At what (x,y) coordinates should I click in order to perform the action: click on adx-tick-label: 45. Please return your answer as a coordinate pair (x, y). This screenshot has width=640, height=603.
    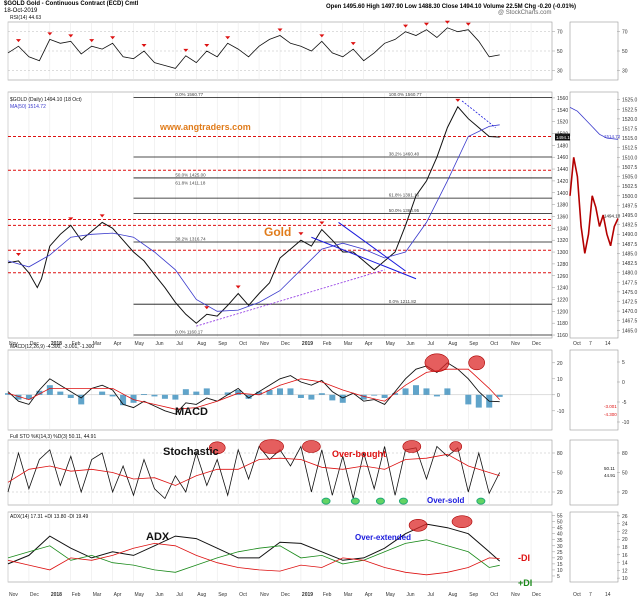
    Looking at the image, I should click on (560, 529).